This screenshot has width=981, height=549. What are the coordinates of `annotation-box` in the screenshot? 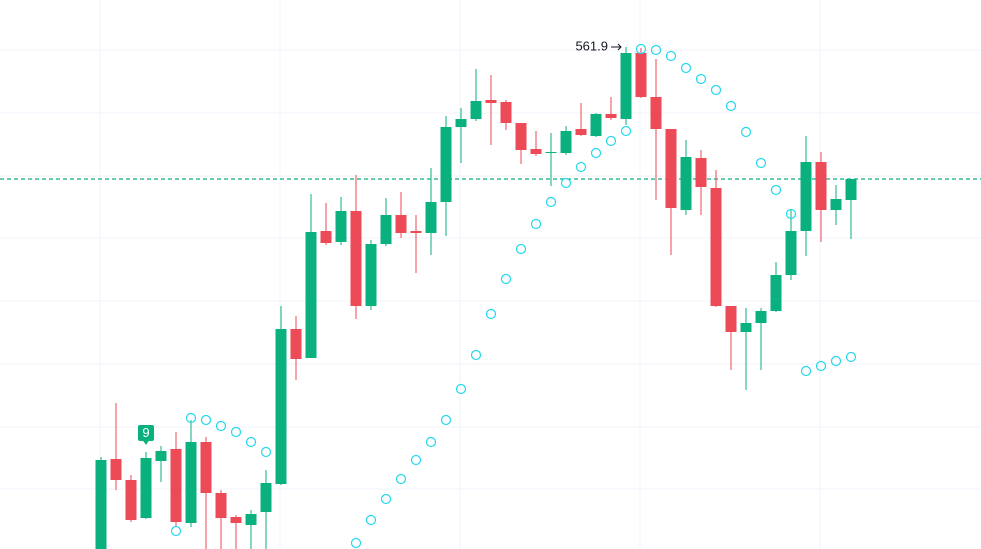 It's located at (146, 433).